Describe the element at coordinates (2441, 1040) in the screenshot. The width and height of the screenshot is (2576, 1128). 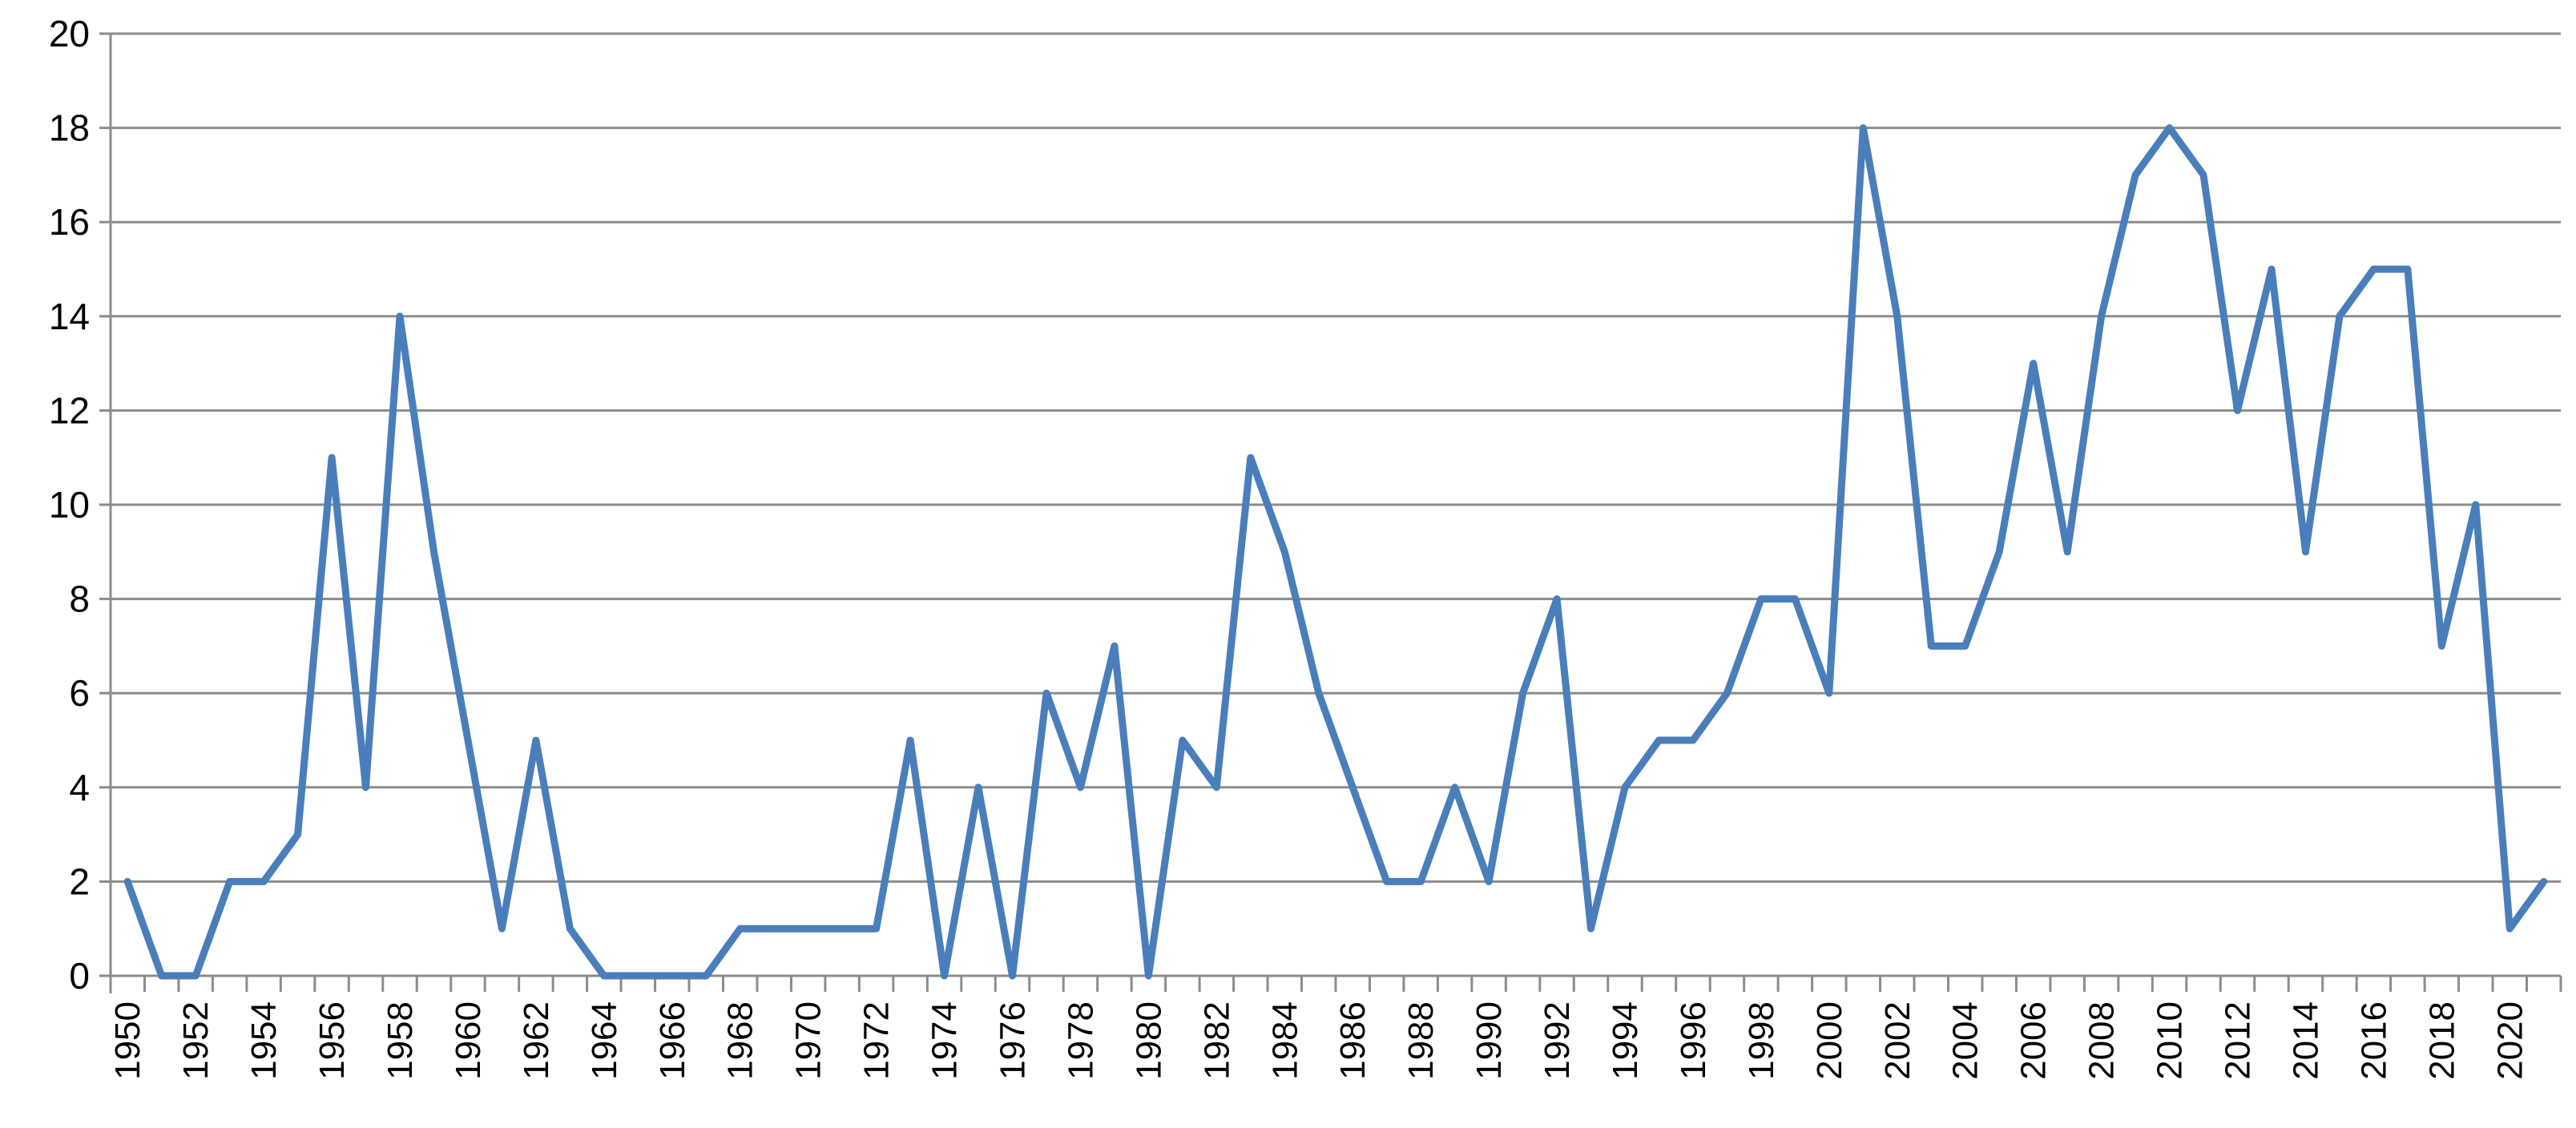
I see `x-tick-label: 2018` at that location.